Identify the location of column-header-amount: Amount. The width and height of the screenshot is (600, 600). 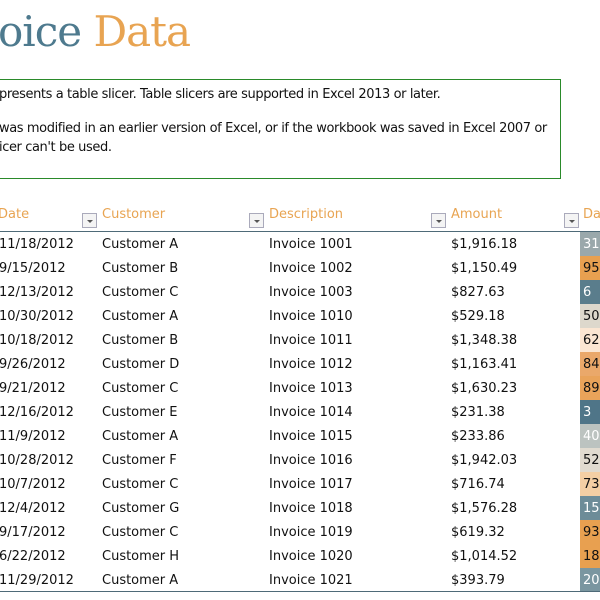
(477, 214).